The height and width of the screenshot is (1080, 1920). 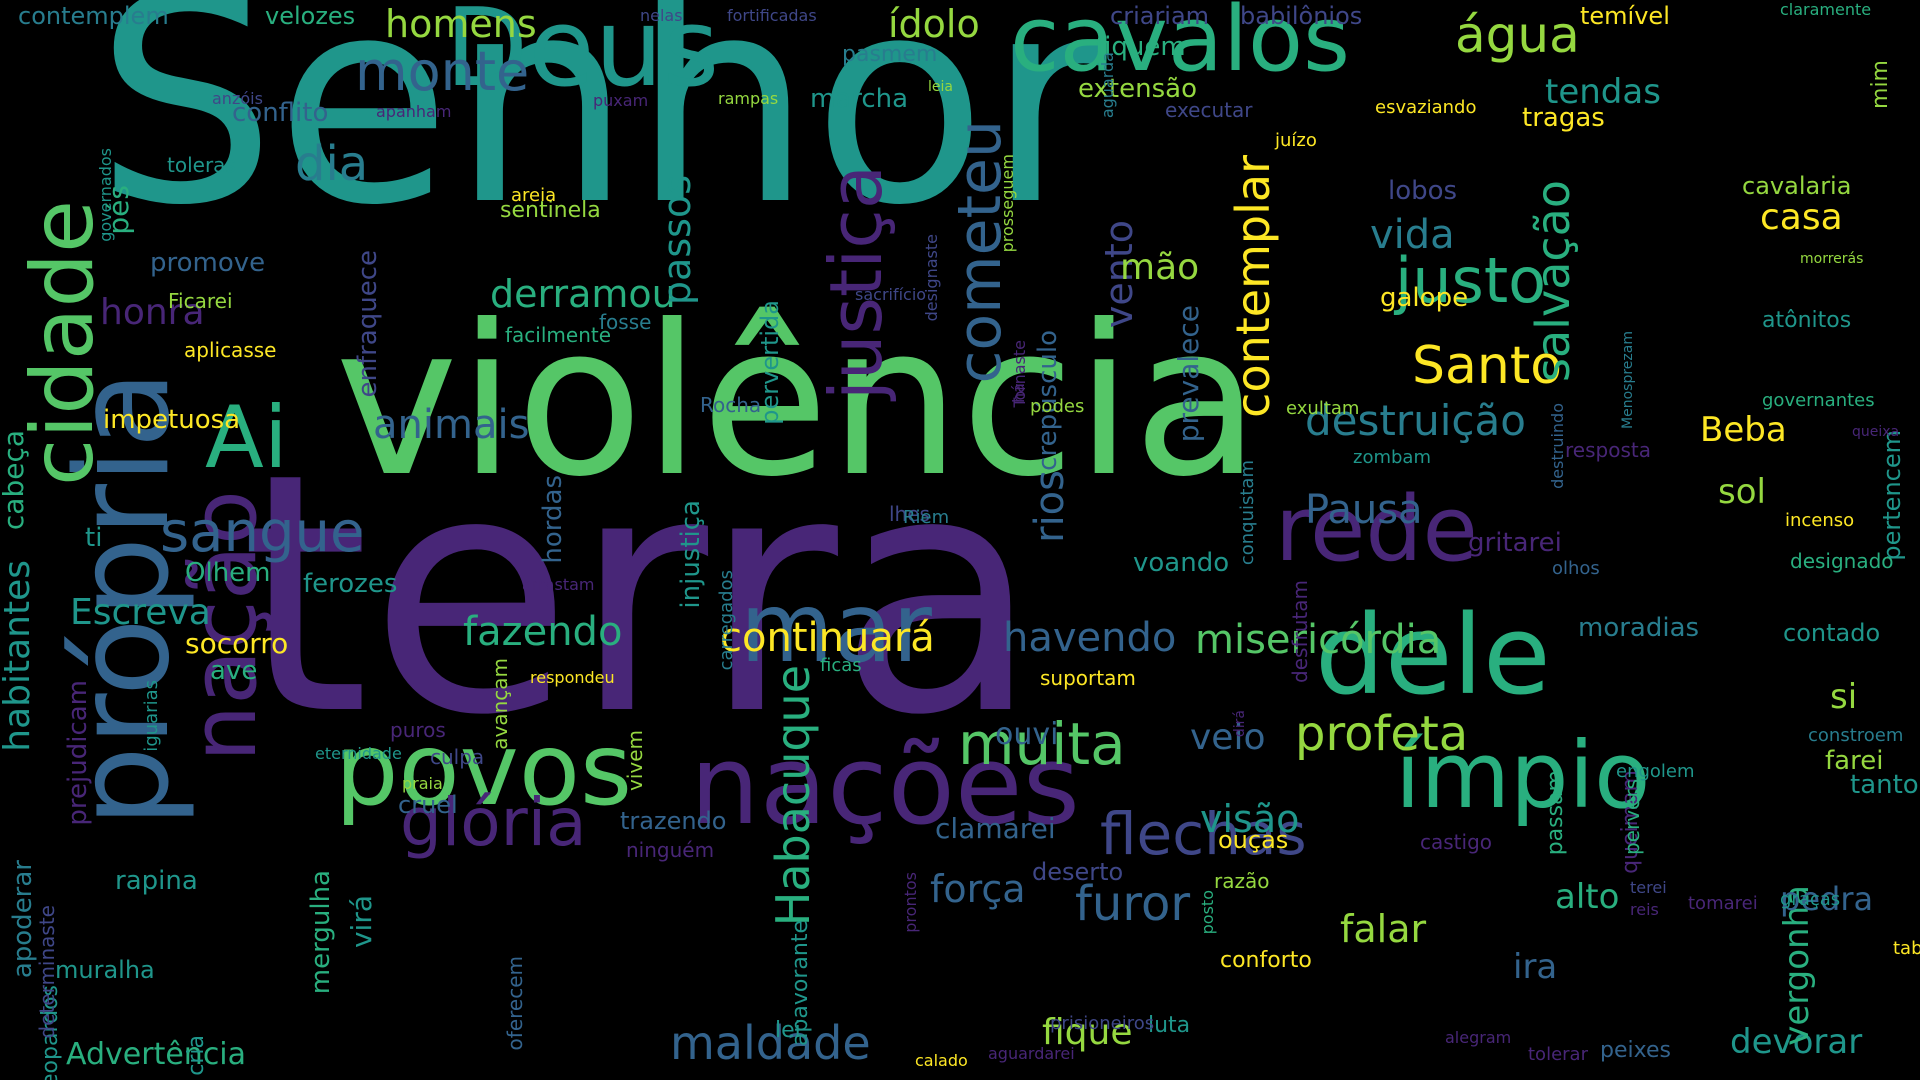 I want to click on cloud-word: destruição, so click(x=1415, y=420).